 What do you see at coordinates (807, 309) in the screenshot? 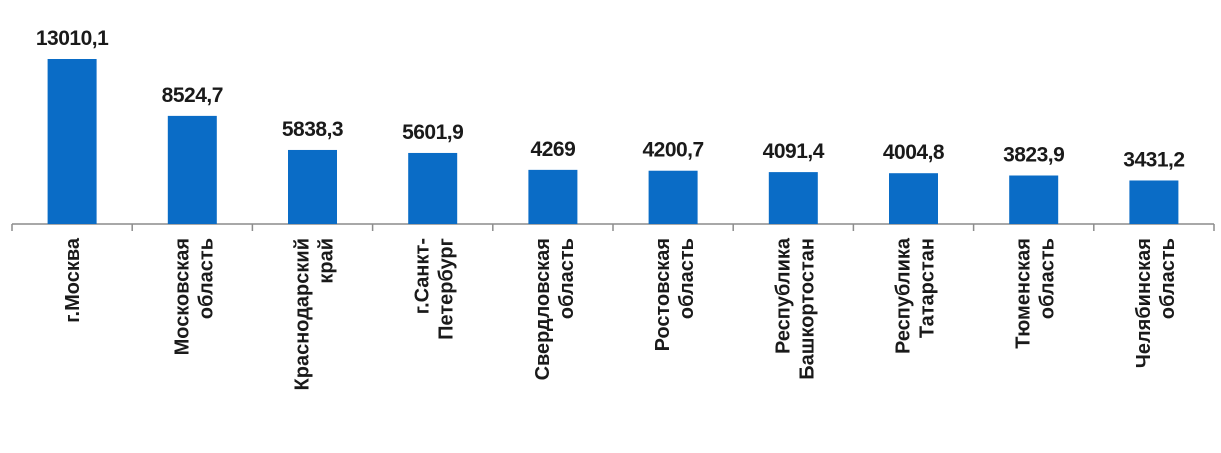
I see `category-label: Башкортостан` at bounding box center [807, 309].